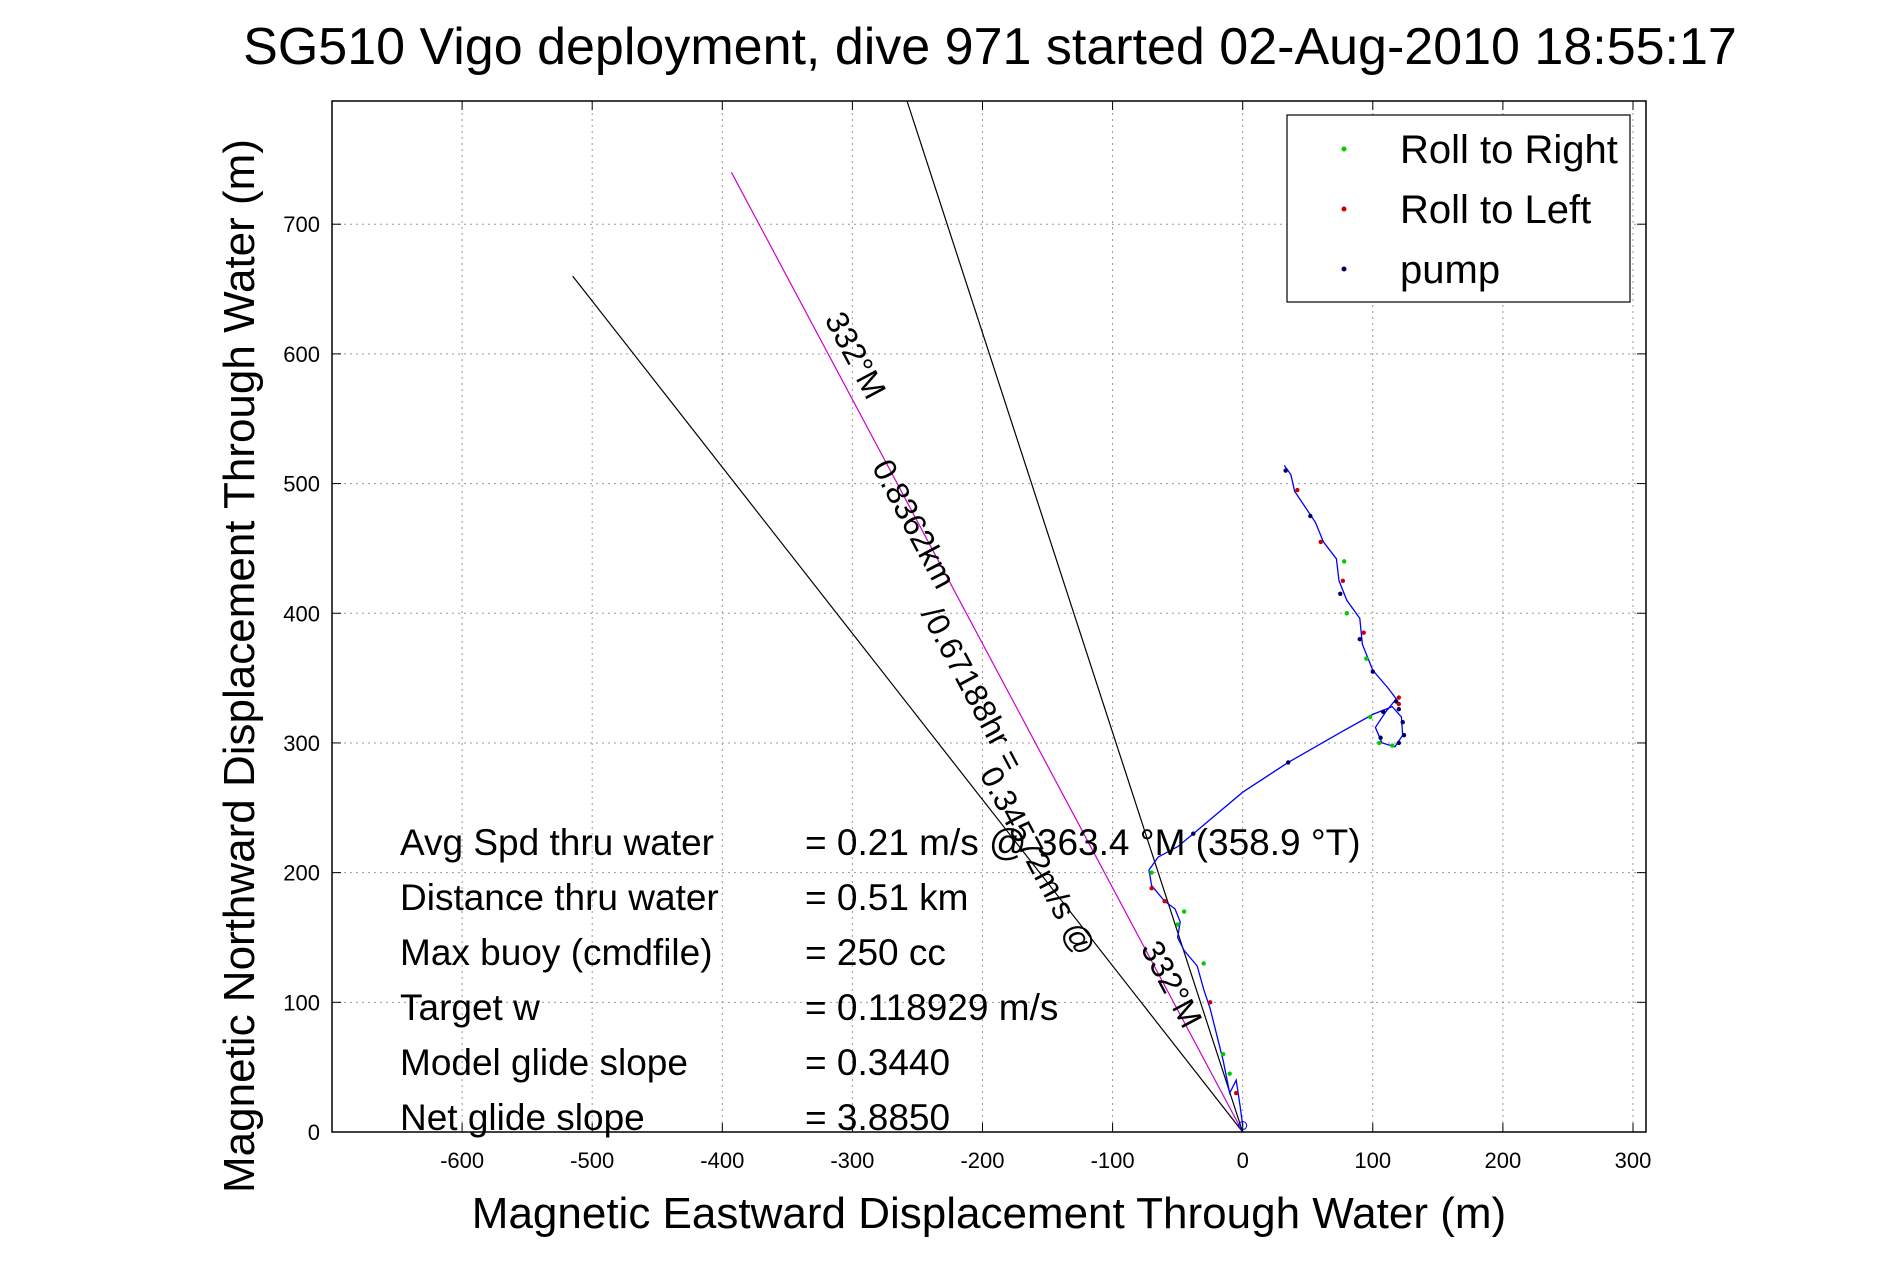 This screenshot has width=1891, height=1262. Describe the element at coordinates (852, 1160) in the screenshot. I see `x-tick-label: -300` at that location.